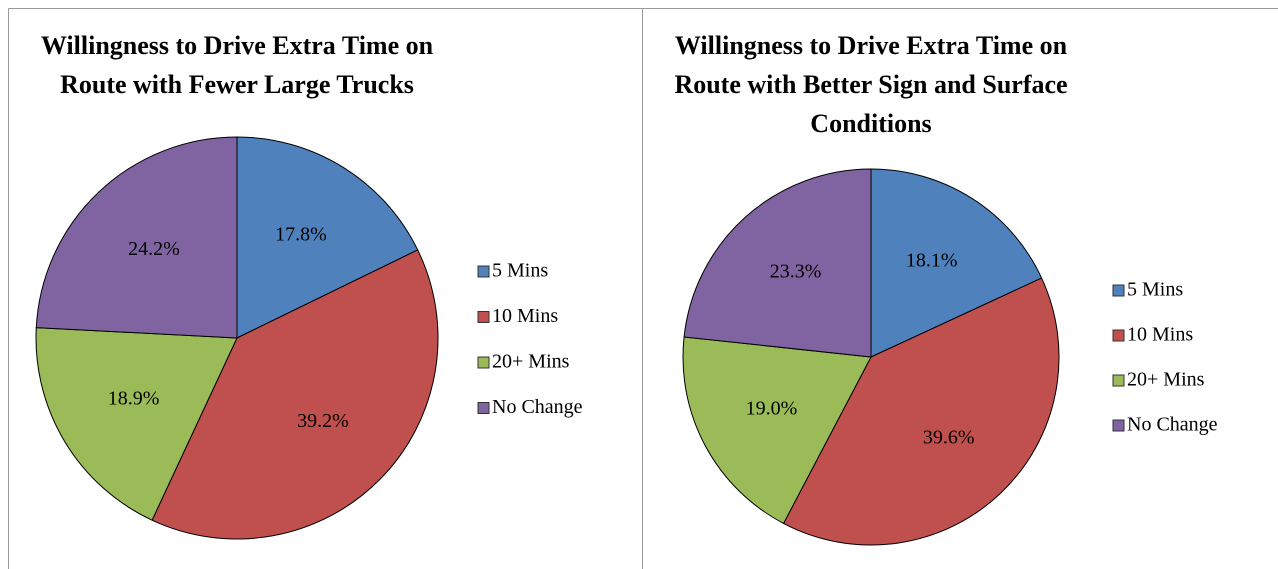  I want to click on data-label: 23.3%, so click(796, 272).